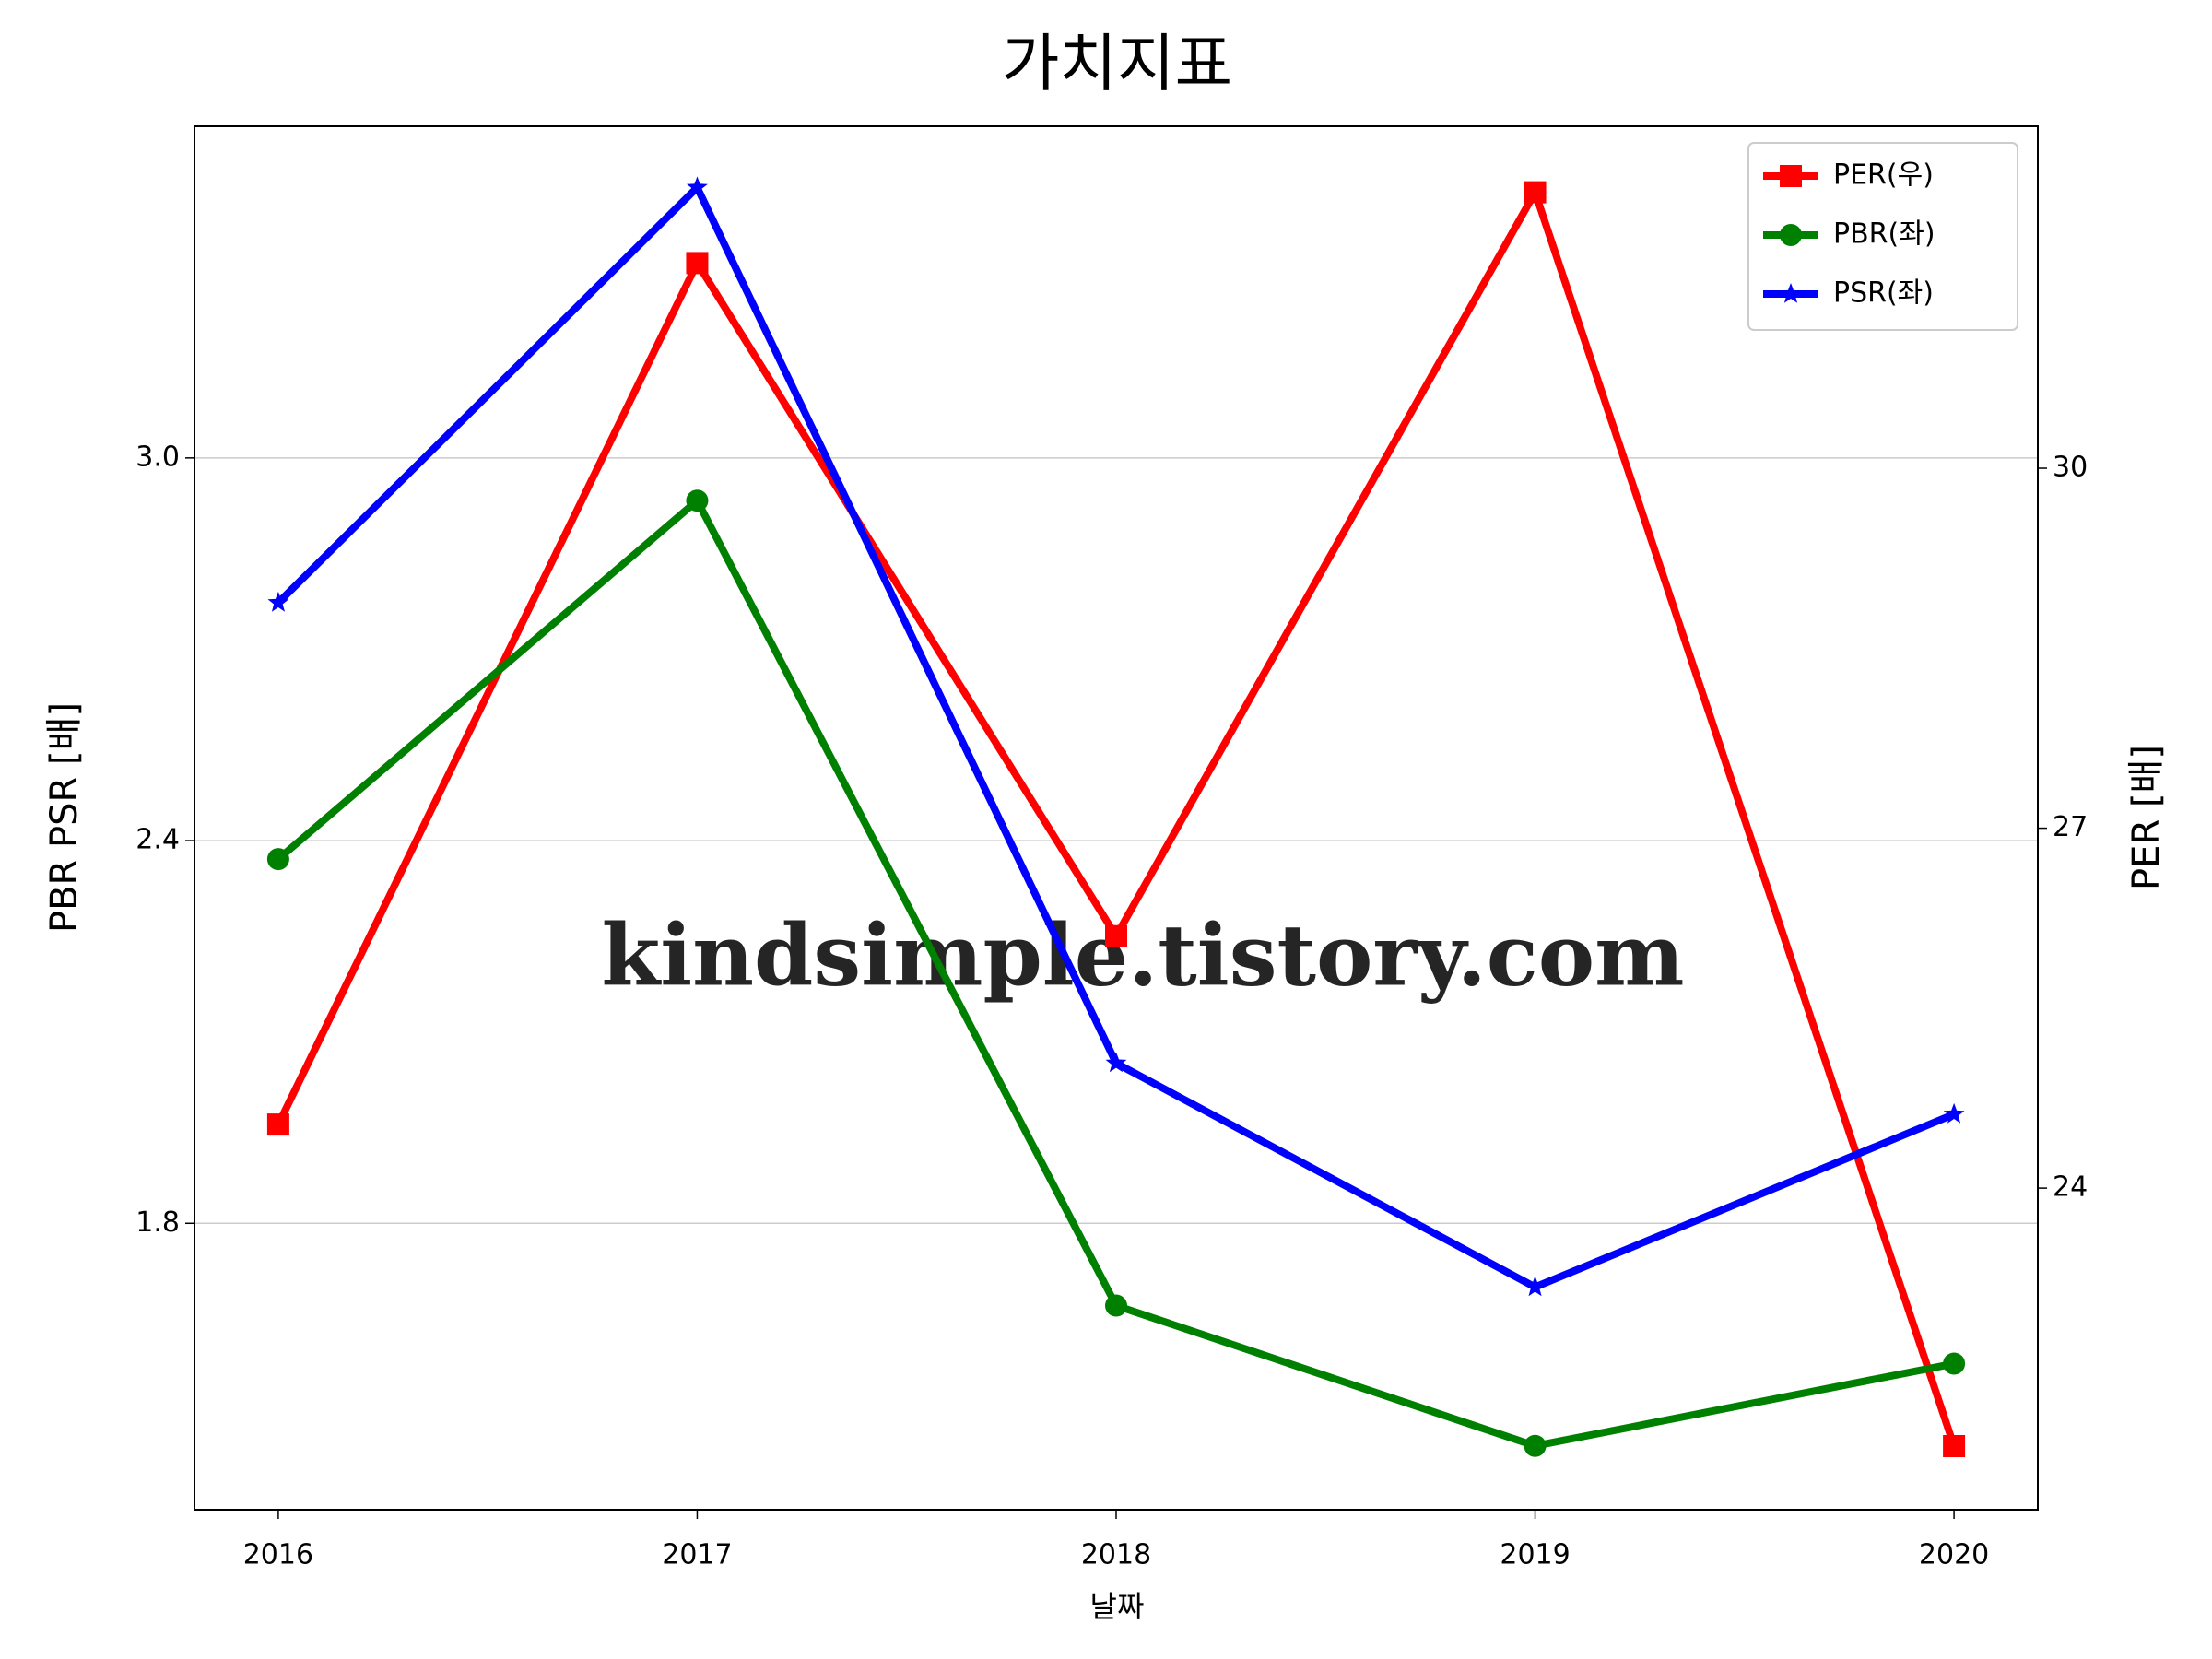  Describe the element at coordinates (2146, 817) in the screenshot. I see `y2-axis-label: PER [배]` at that location.